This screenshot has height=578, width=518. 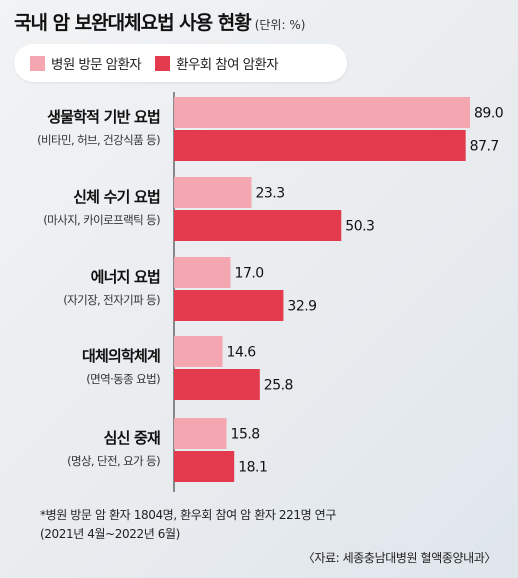 I want to click on value-label-society: 18.1, so click(x=252, y=468).